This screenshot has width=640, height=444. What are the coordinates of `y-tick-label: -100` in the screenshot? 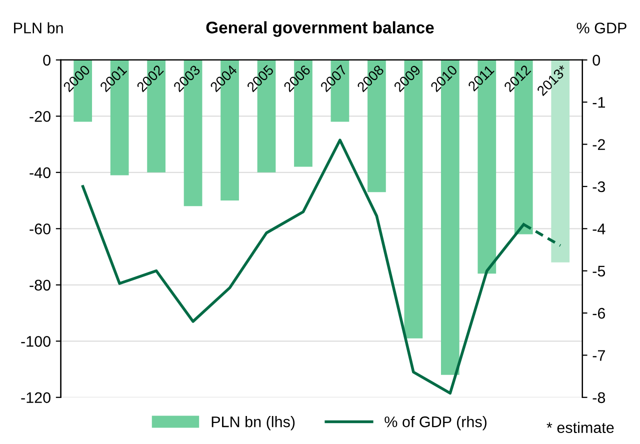 It's located at (35, 341).